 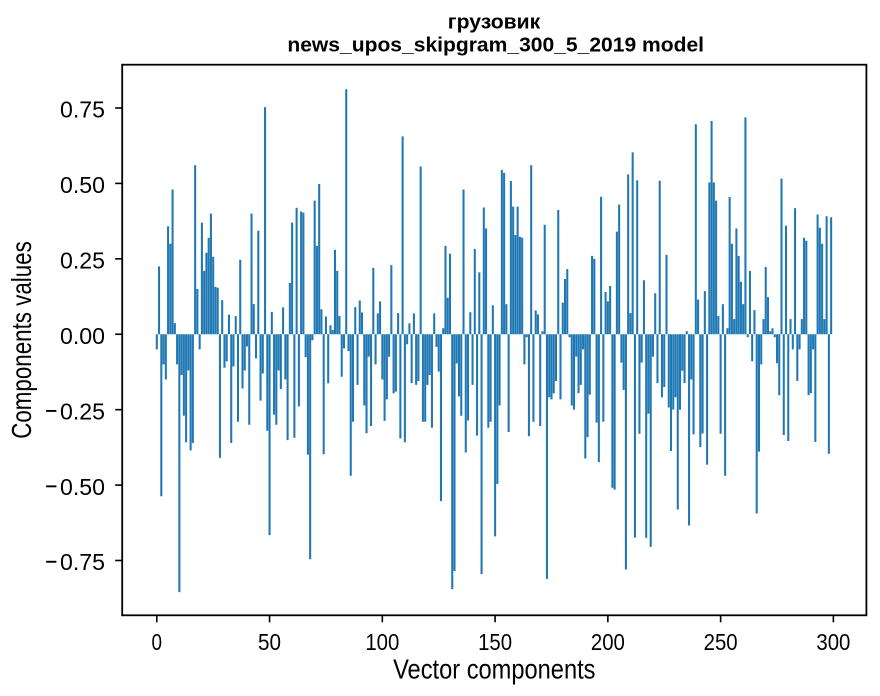 I want to click on svg-text: 50, so click(x=269, y=642).